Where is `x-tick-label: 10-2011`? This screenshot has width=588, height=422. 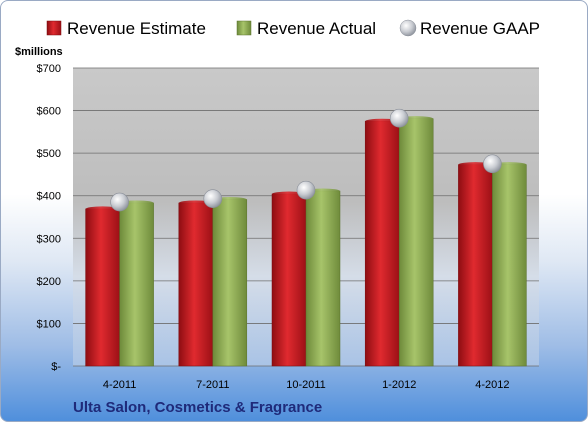
x-tick-label: 10-2011 is located at coordinates (306, 385).